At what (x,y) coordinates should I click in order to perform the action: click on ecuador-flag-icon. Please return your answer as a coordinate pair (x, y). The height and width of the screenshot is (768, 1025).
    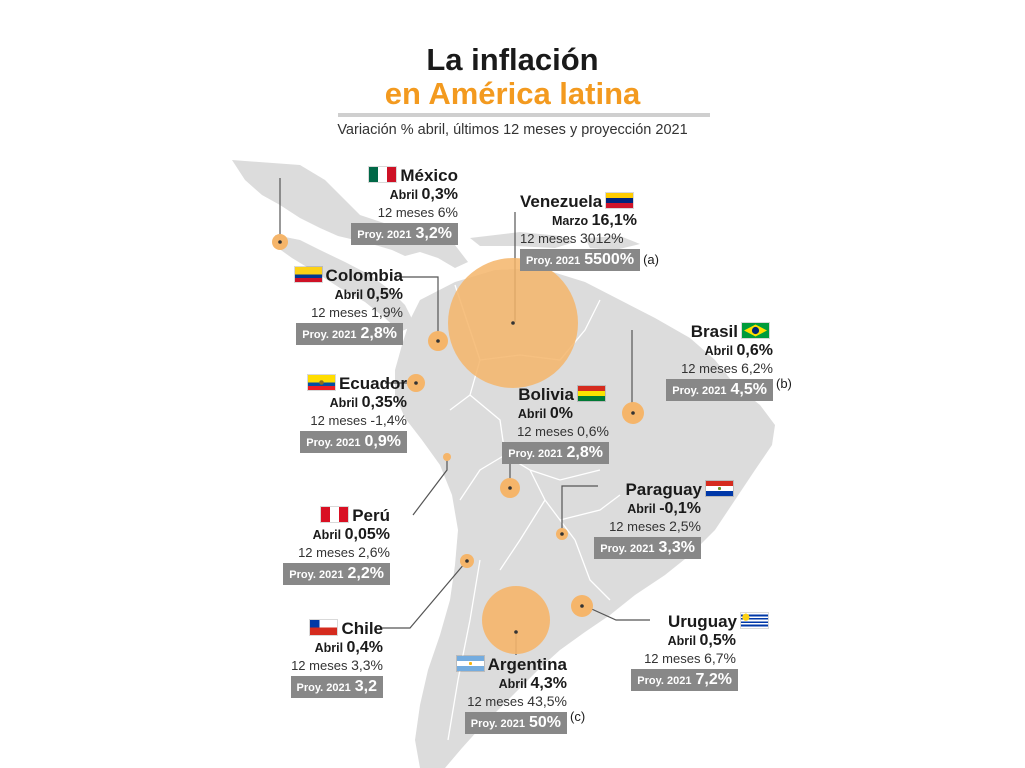
    Looking at the image, I should click on (321, 383).